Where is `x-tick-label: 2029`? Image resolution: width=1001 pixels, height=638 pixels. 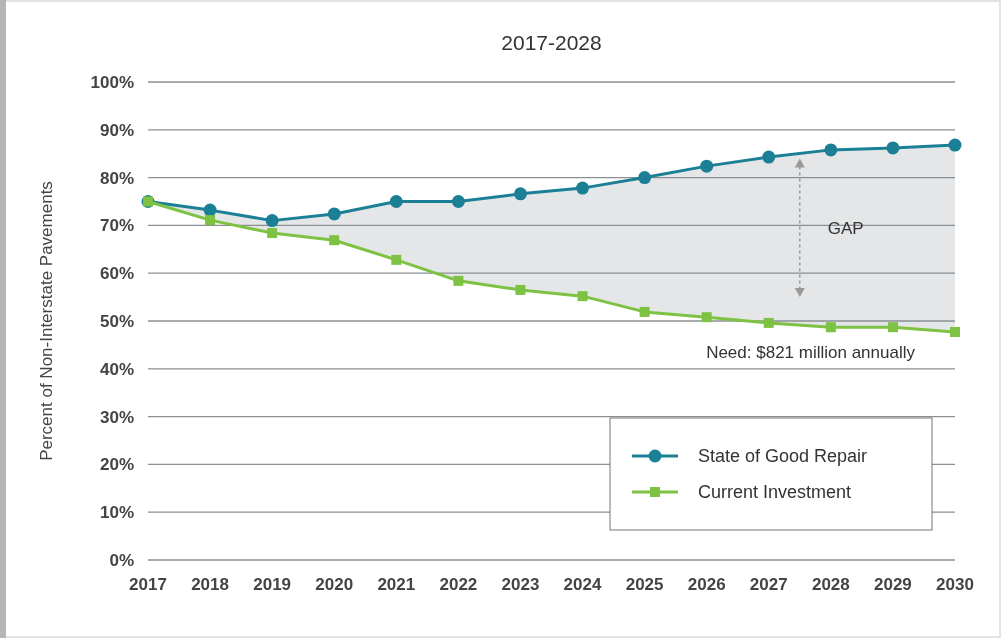 x-tick-label: 2029 is located at coordinates (893, 584).